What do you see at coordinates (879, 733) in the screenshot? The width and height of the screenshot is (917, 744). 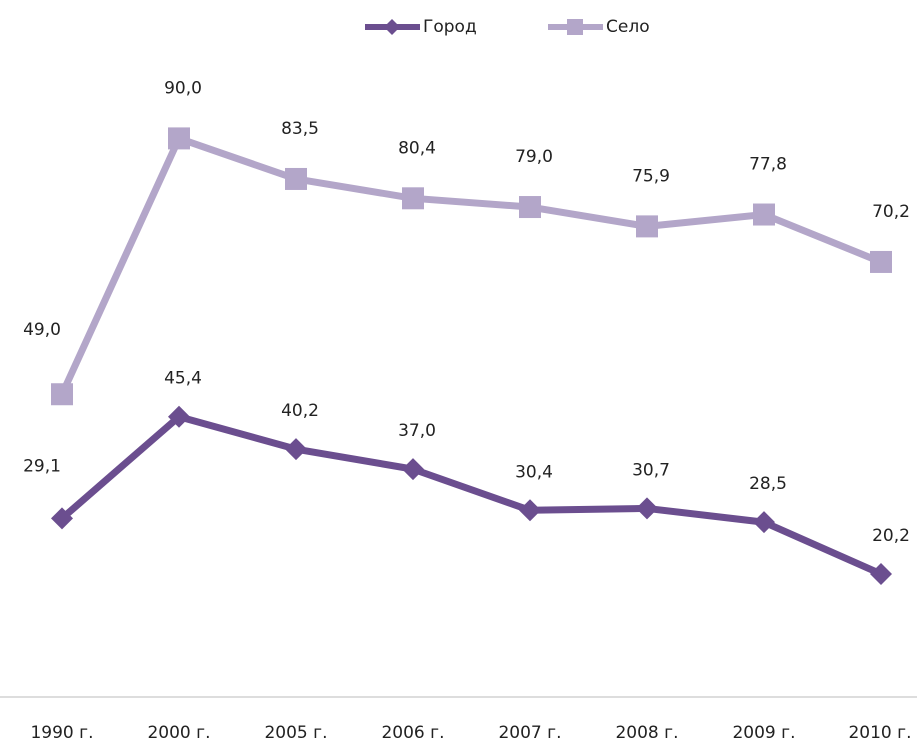 I see `x-tick-label: 2010 г.` at bounding box center [879, 733].